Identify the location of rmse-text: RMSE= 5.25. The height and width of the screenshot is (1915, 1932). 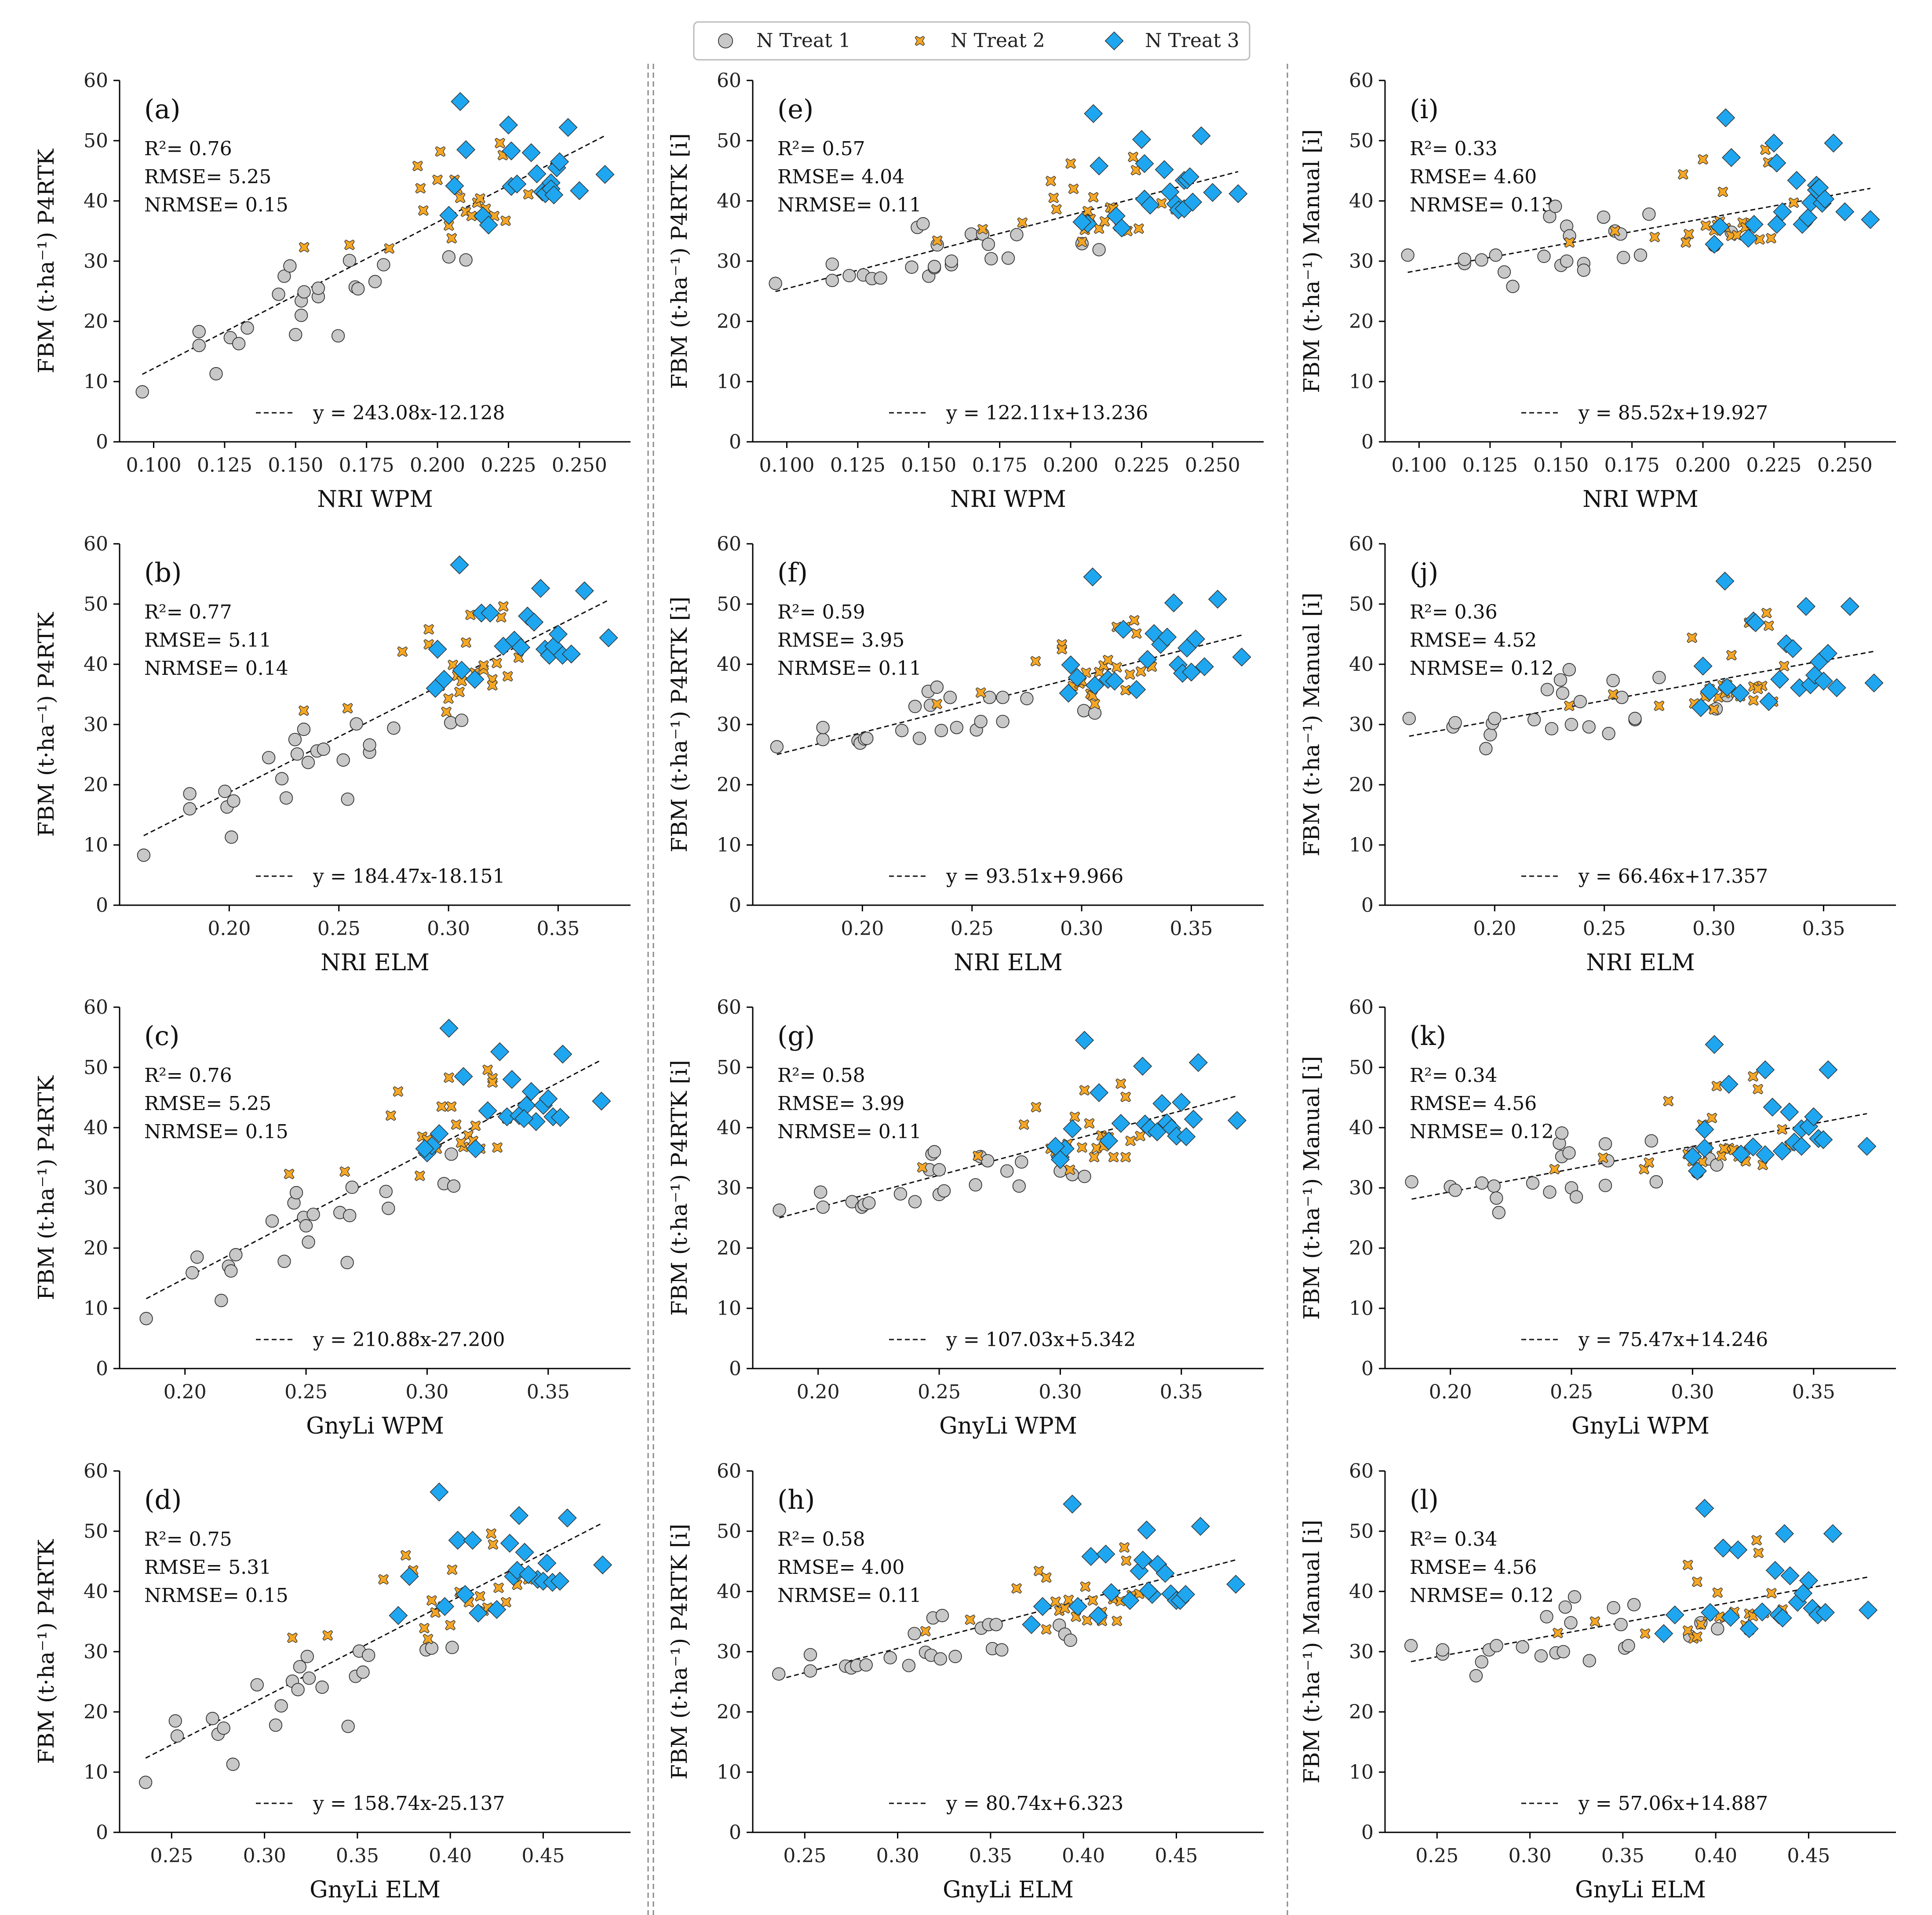
(208, 1103).